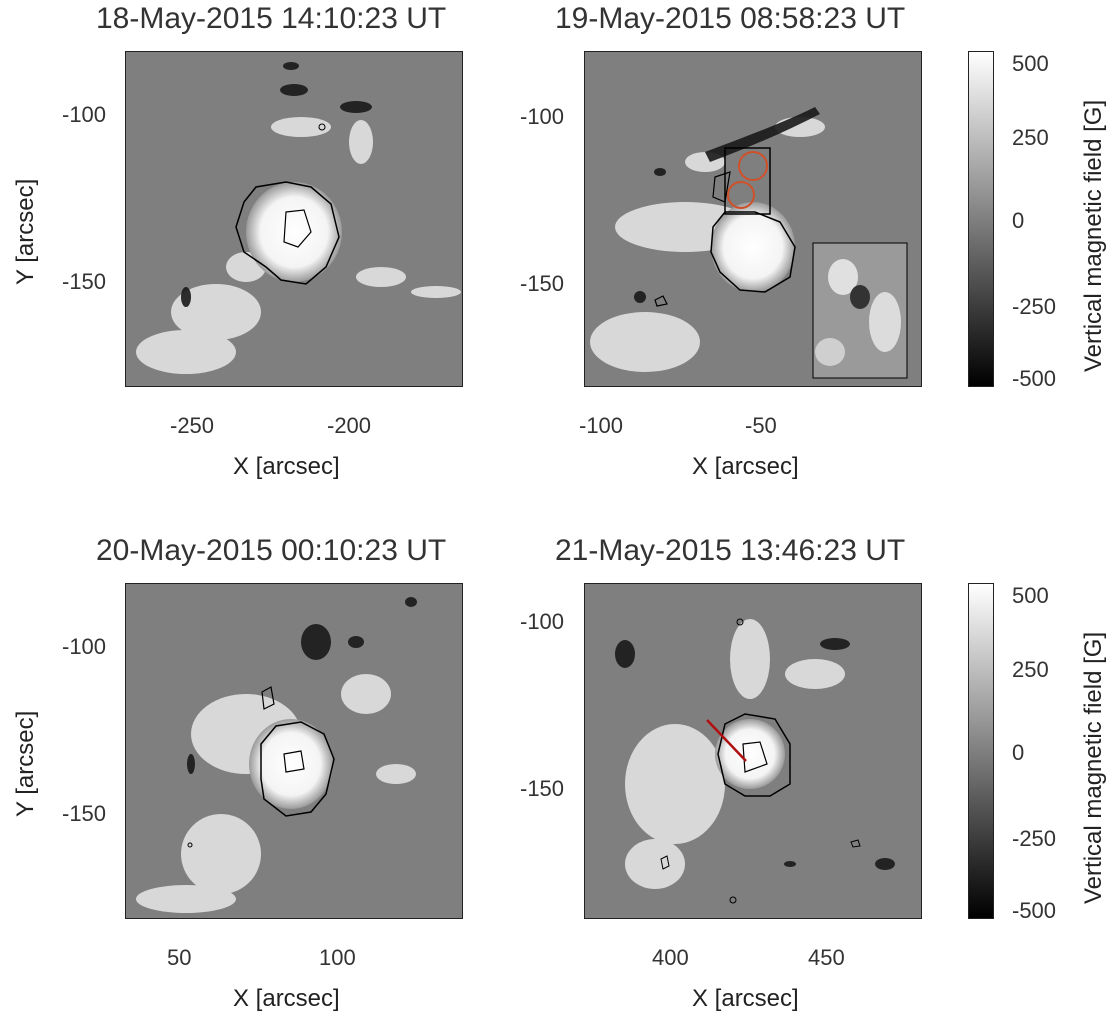  I want to click on panel-3-ytick-1: -100, so click(84, 646).